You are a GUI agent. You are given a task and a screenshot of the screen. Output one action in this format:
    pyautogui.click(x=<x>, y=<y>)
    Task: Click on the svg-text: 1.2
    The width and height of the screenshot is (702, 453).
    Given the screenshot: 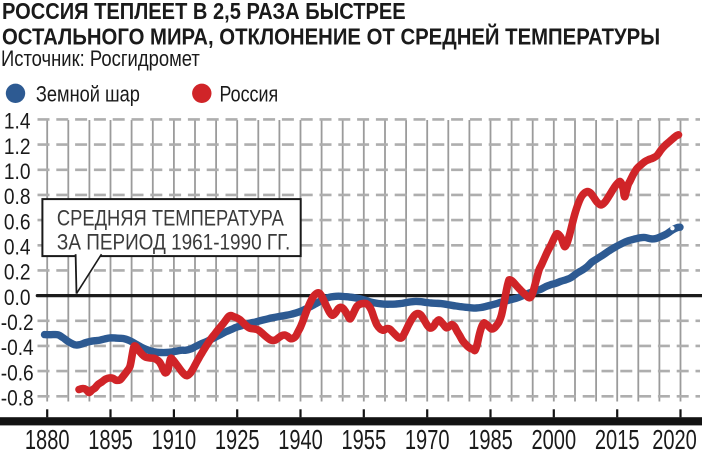 What is the action you would take?
    pyautogui.click(x=17, y=147)
    